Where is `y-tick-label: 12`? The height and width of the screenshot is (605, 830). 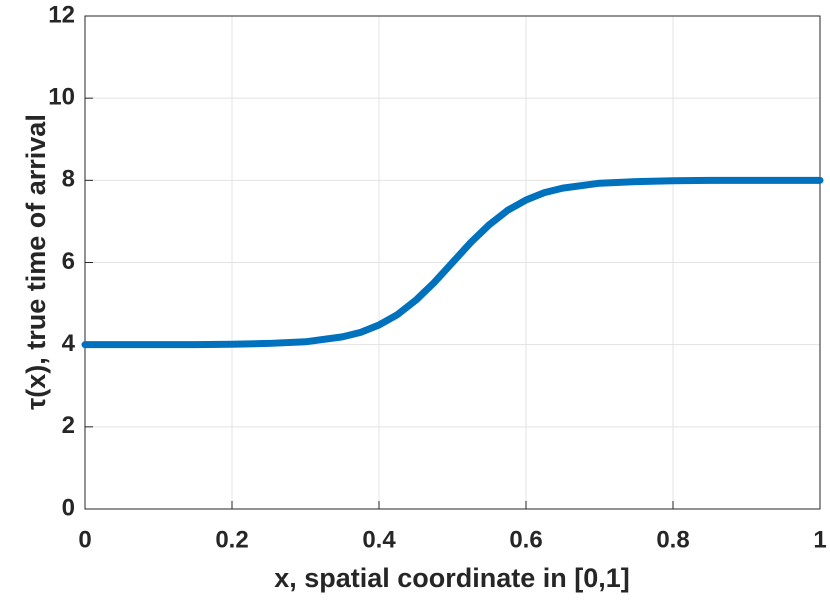 y-tick-label: 12 is located at coordinates (61, 14).